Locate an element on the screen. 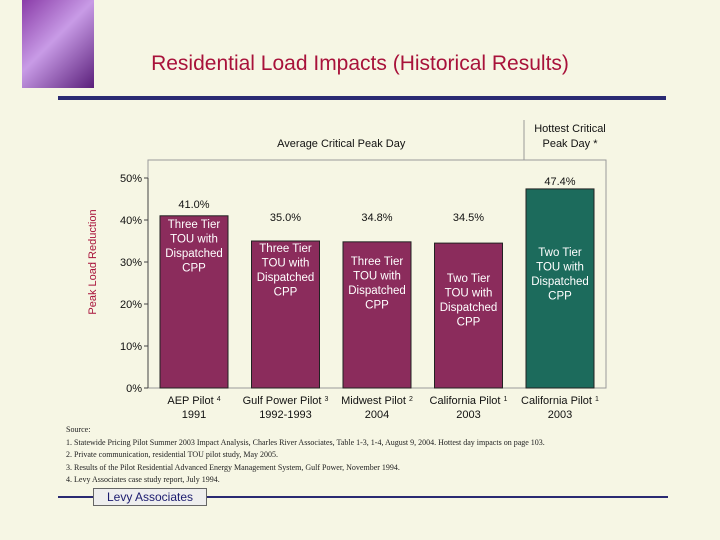 The width and height of the screenshot is (720, 540). title-rule is located at coordinates (362, 98).